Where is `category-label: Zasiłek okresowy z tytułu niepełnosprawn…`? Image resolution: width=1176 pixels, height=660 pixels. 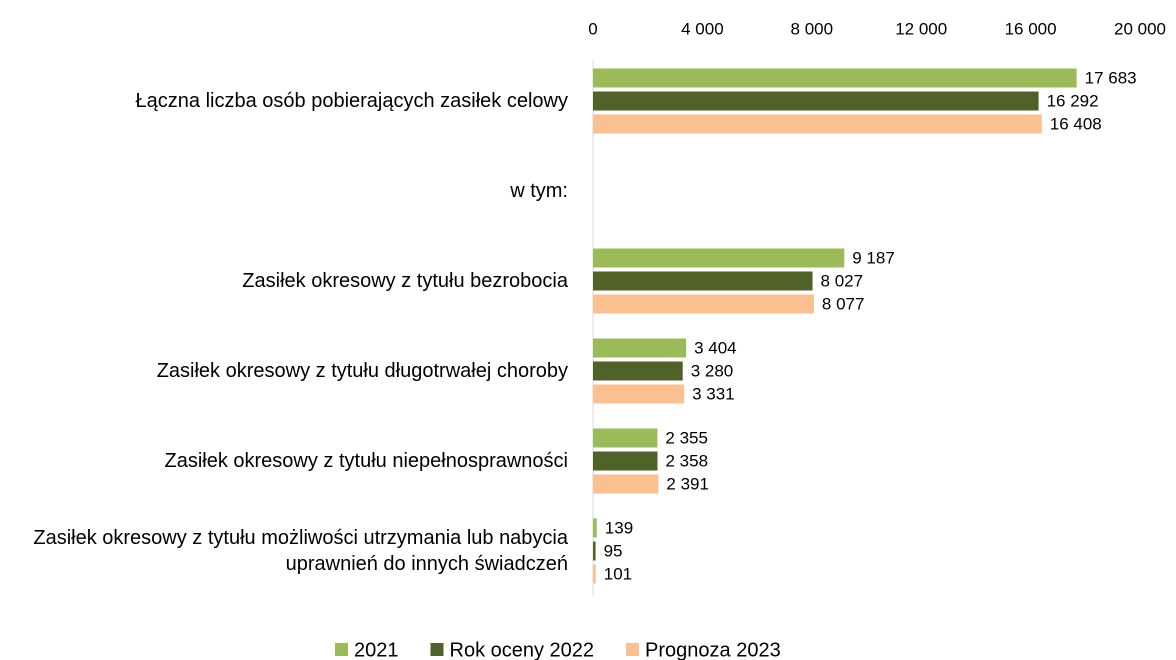
category-label: Zasiłek okresowy z tytułu niepełnosprawn… is located at coordinates (366, 461).